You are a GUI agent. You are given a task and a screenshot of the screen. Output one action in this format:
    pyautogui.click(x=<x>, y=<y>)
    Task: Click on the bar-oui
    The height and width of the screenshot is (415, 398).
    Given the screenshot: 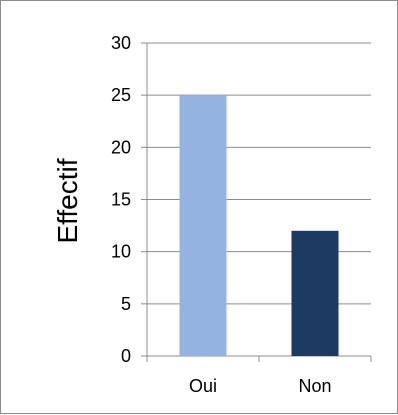 What is the action you would take?
    pyautogui.click(x=203, y=226)
    